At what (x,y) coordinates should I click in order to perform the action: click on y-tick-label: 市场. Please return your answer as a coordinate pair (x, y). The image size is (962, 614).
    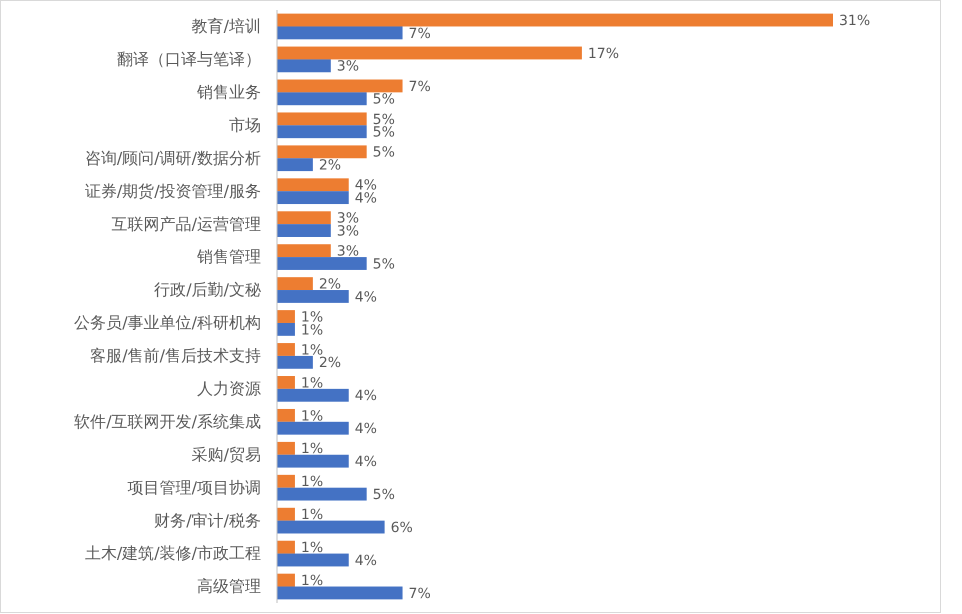
    Looking at the image, I should click on (245, 124).